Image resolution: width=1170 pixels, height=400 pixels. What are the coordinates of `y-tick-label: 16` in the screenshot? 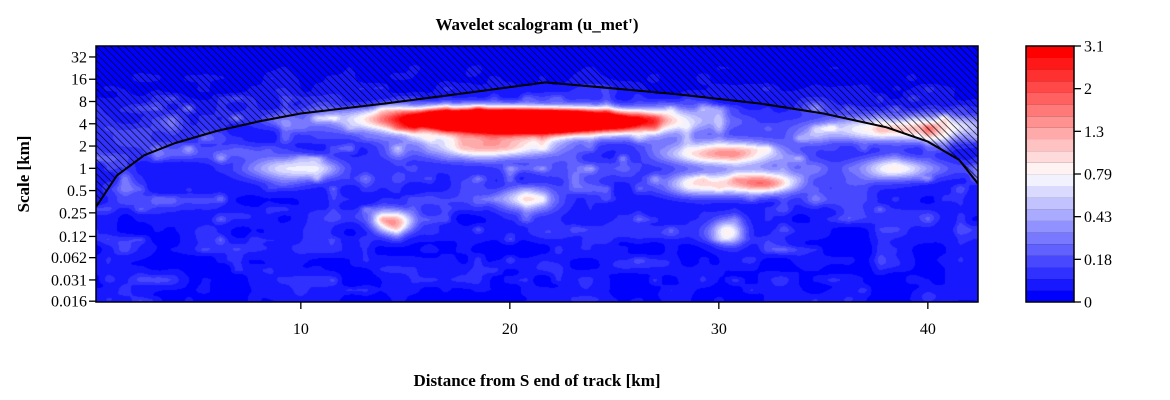 It's located at (79, 80).